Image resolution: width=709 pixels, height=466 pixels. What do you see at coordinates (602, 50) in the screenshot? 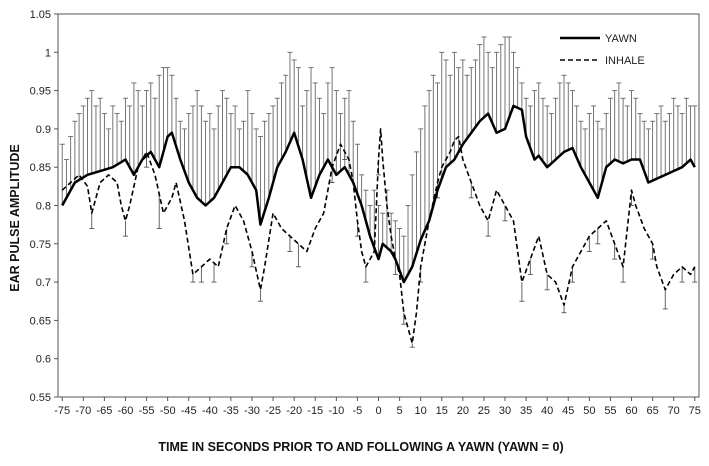
I see `legend: YAWN INHALE` at bounding box center [602, 50].